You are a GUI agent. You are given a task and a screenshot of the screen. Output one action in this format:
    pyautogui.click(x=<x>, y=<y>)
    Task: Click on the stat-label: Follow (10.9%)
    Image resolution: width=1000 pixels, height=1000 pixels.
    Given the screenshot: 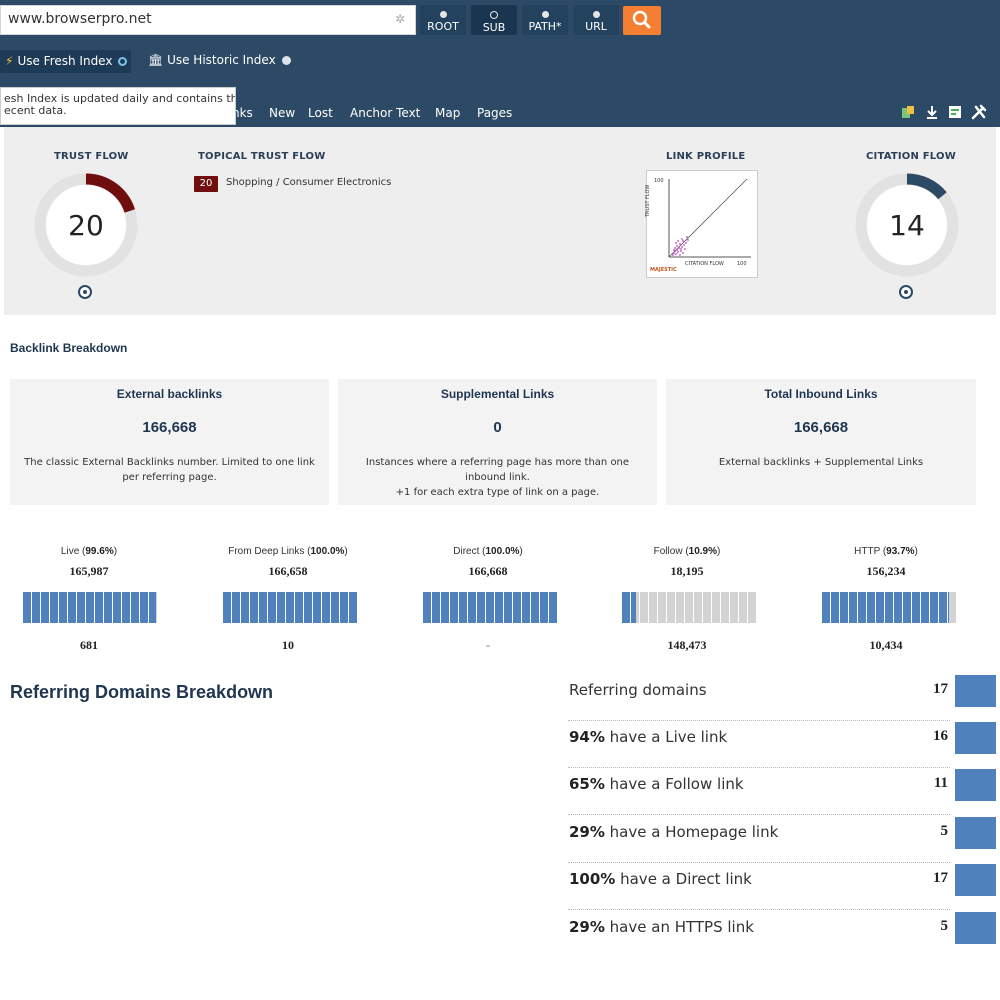 What is the action you would take?
    pyautogui.click(x=687, y=551)
    